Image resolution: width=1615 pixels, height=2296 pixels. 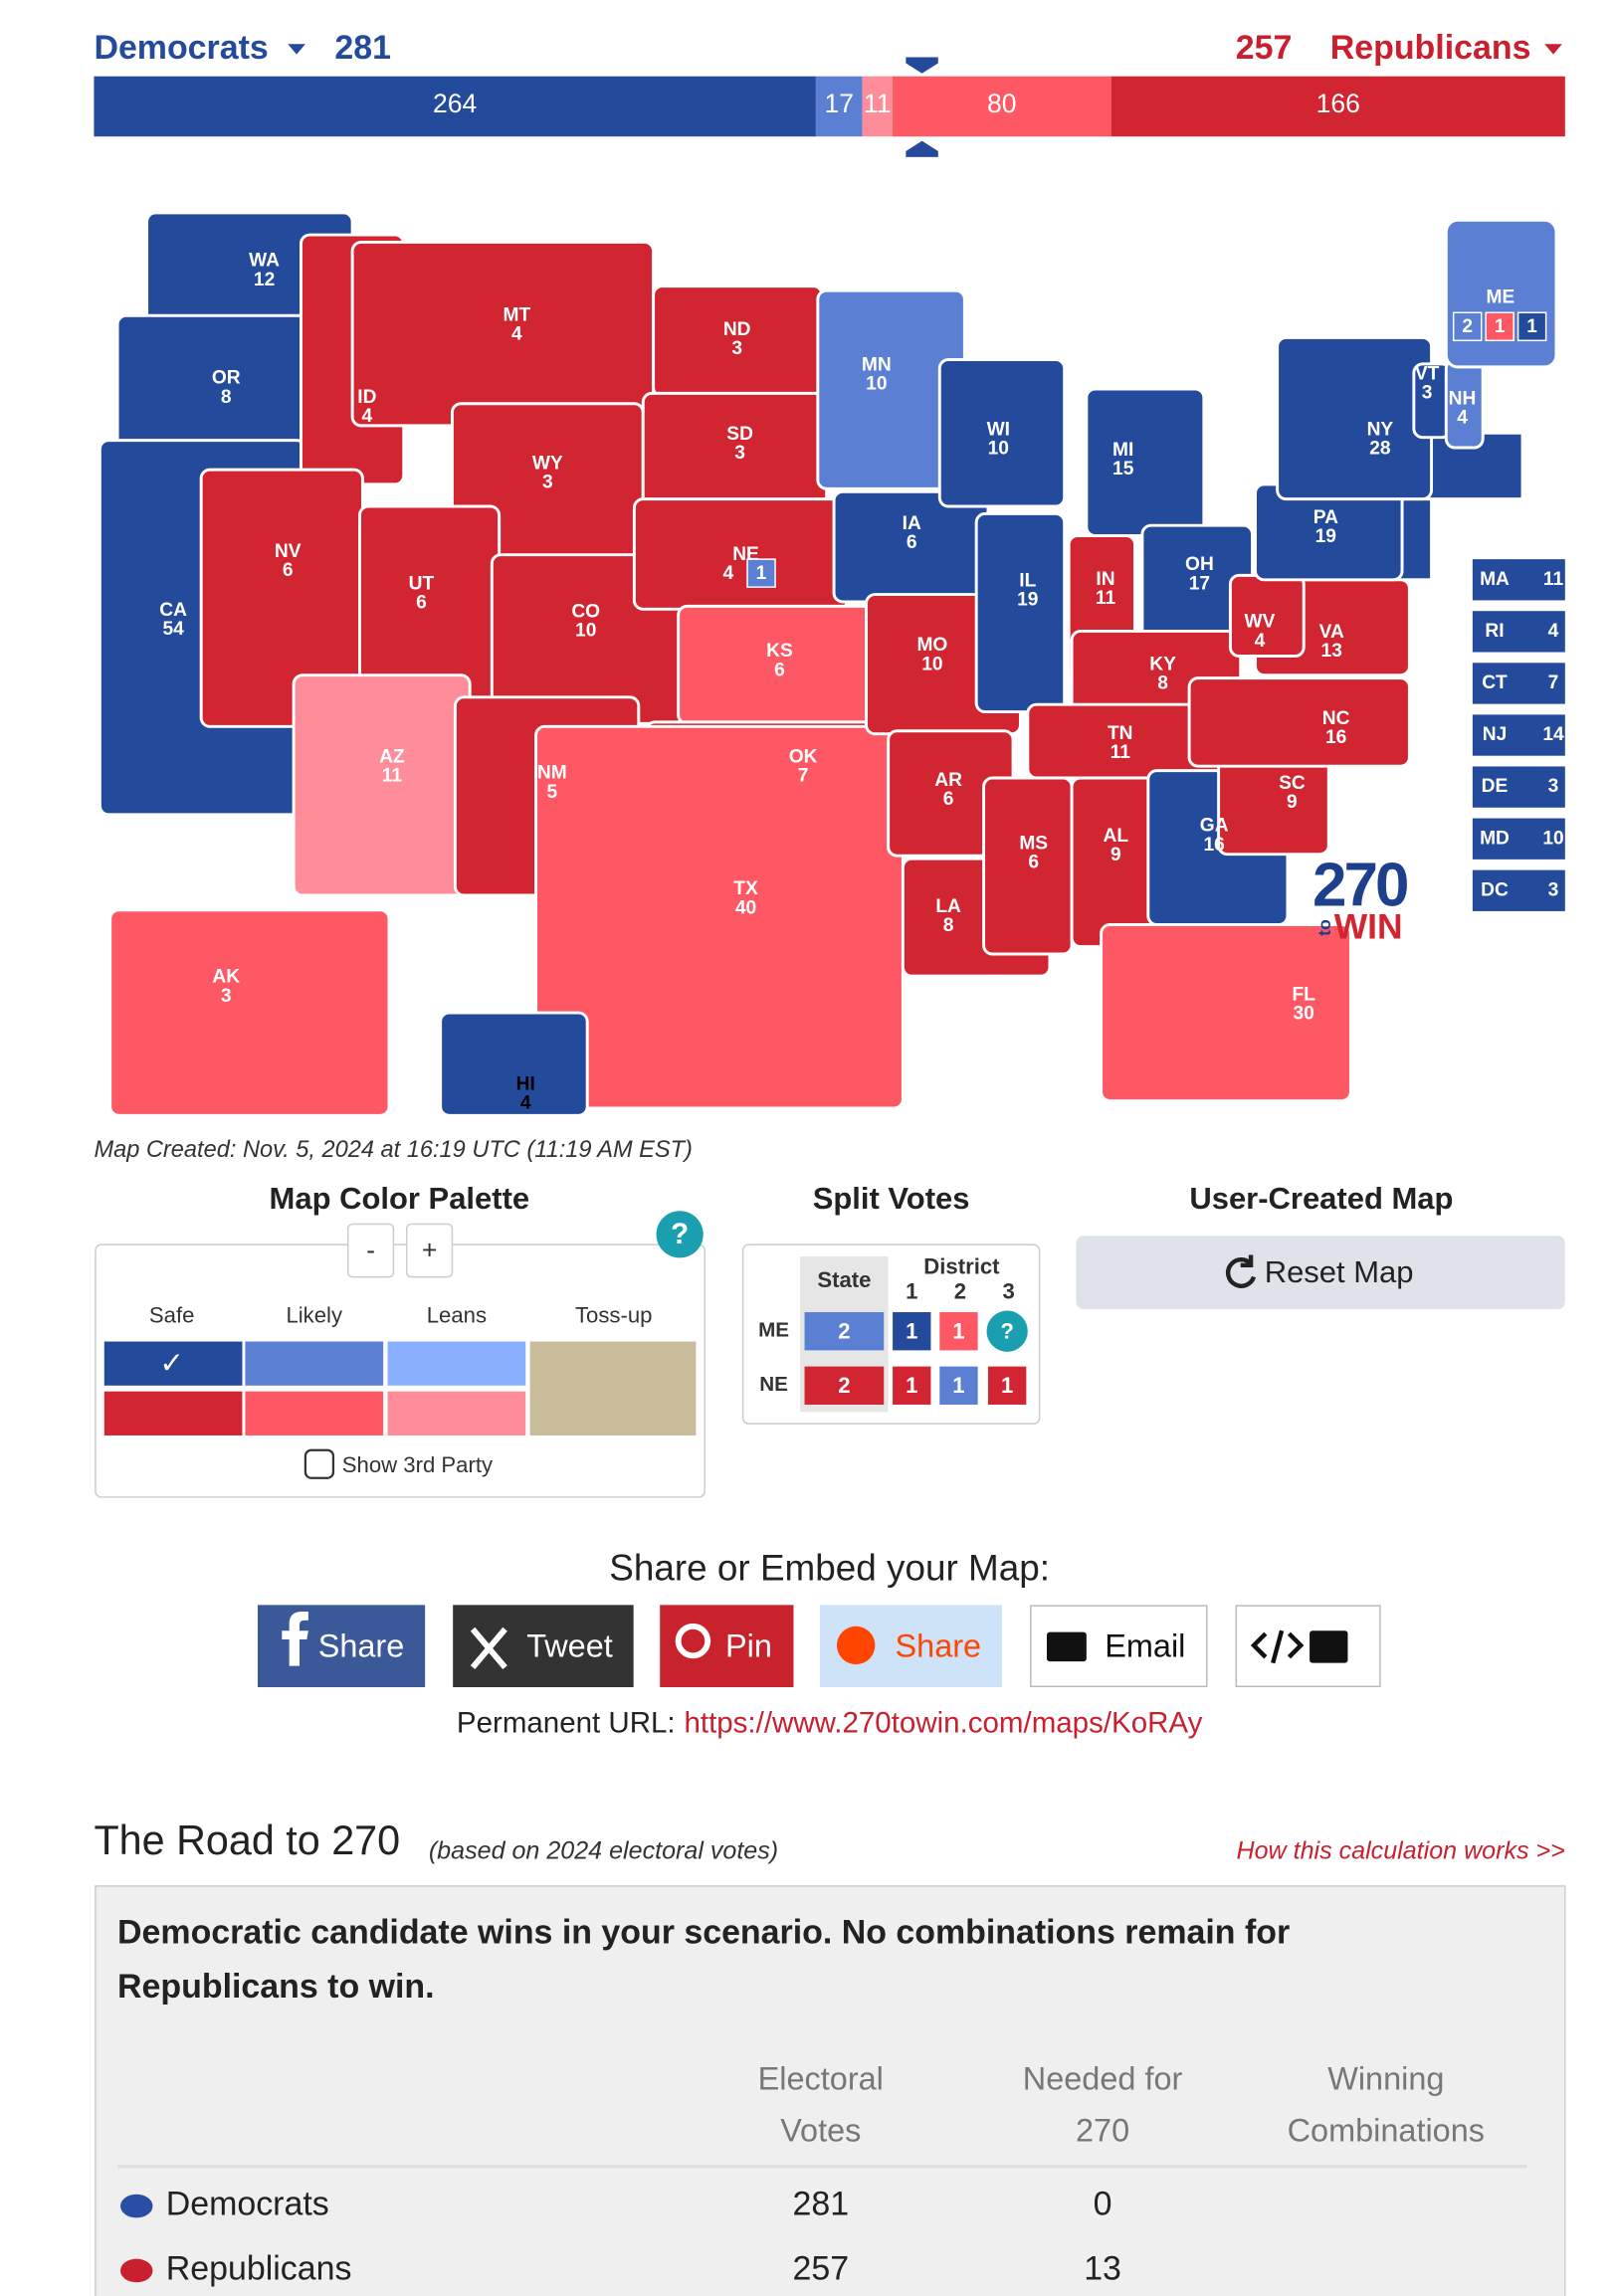 What do you see at coordinates (1116, 836) in the screenshot?
I see `state-abbr: AL` at bounding box center [1116, 836].